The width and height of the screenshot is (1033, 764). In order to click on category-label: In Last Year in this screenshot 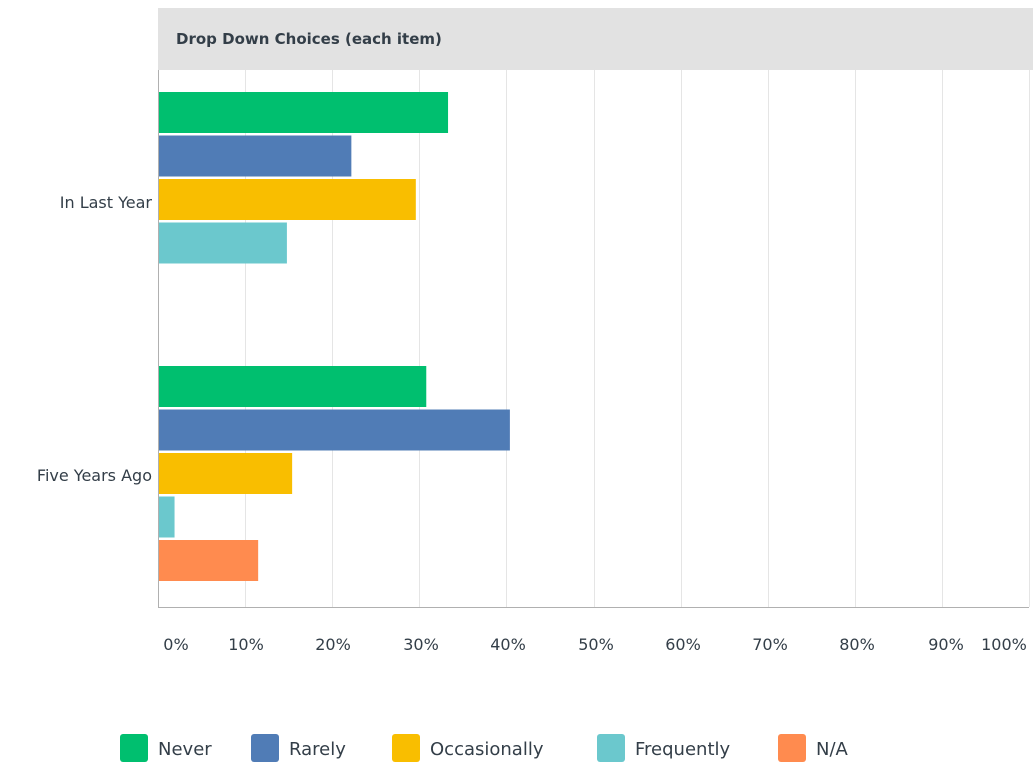, I will do `click(106, 202)`.